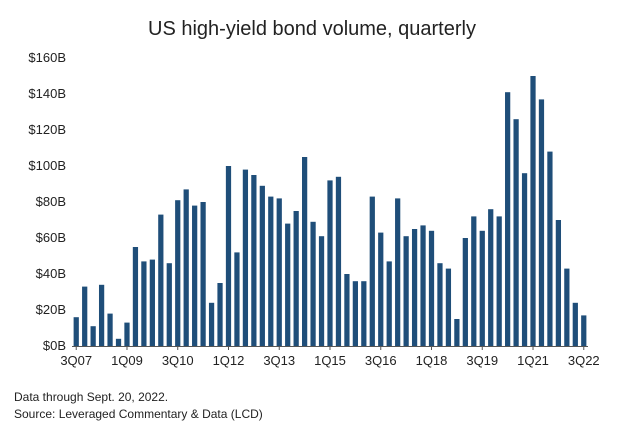 This screenshot has width=624, height=440. I want to click on bar-2Q18, so click(440, 304).